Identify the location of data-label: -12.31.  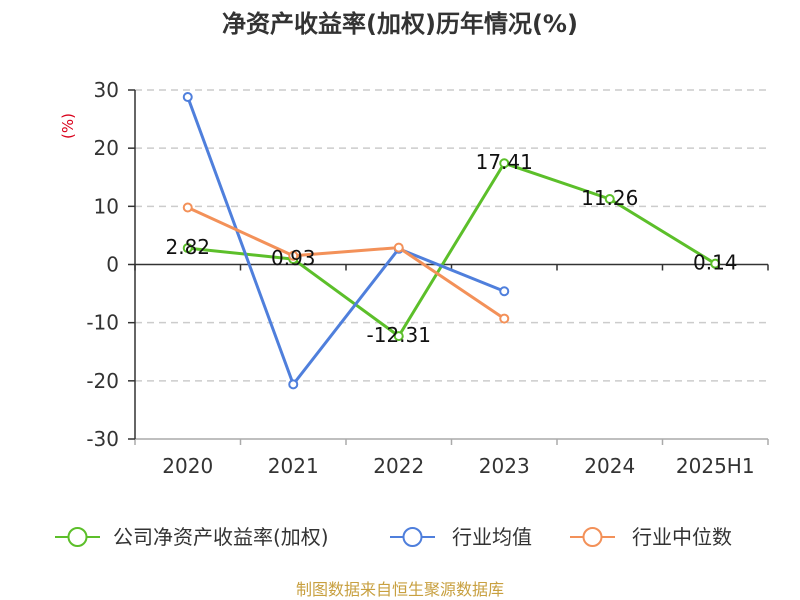
(399, 335).